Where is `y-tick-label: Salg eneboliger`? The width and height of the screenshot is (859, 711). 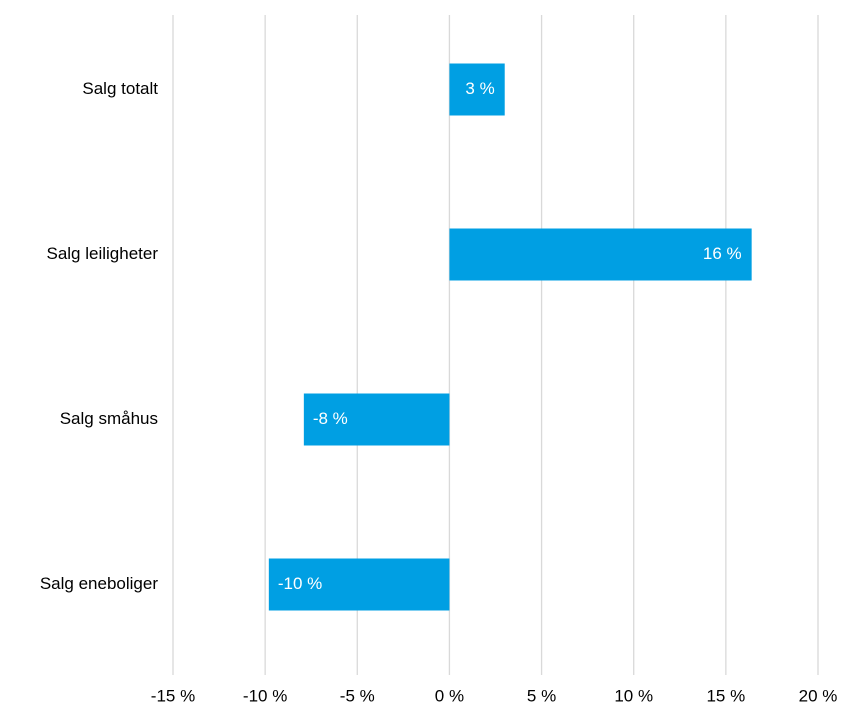
y-tick-label: Salg eneboliger is located at coordinates (99, 583).